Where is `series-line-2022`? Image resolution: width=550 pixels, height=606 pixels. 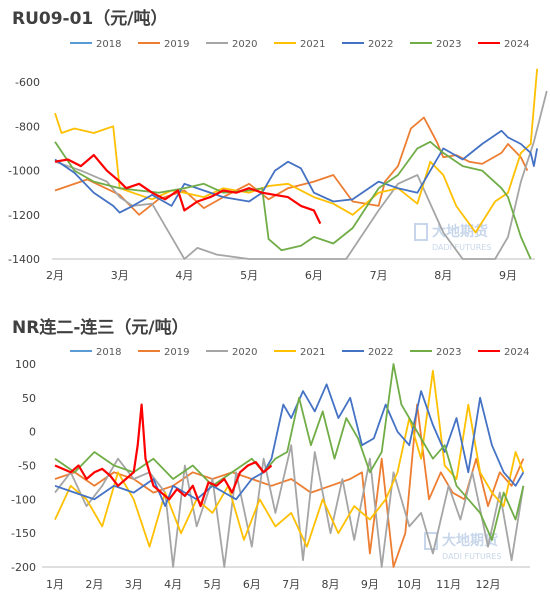 series-line-2022 is located at coordinates (296, 171).